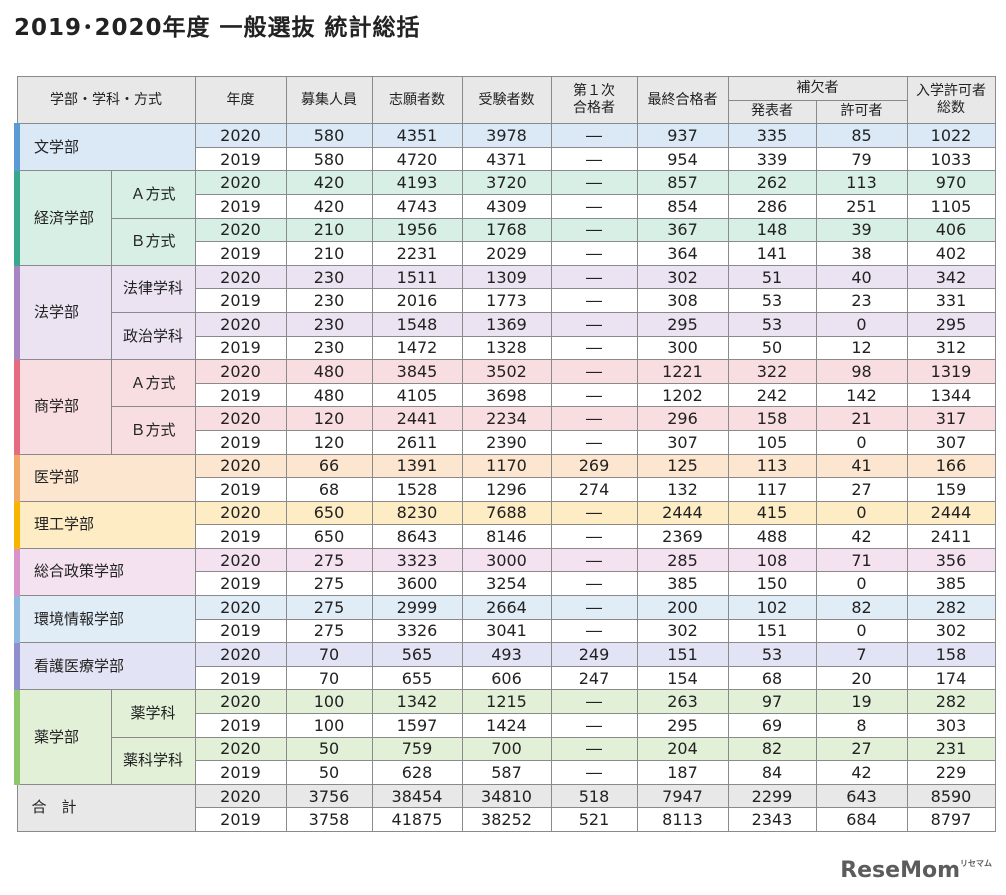 Image resolution: width=1006 pixels, height=895 pixels. What do you see at coordinates (861, 819) in the screenshot?
I see `cell: 684` at bounding box center [861, 819].